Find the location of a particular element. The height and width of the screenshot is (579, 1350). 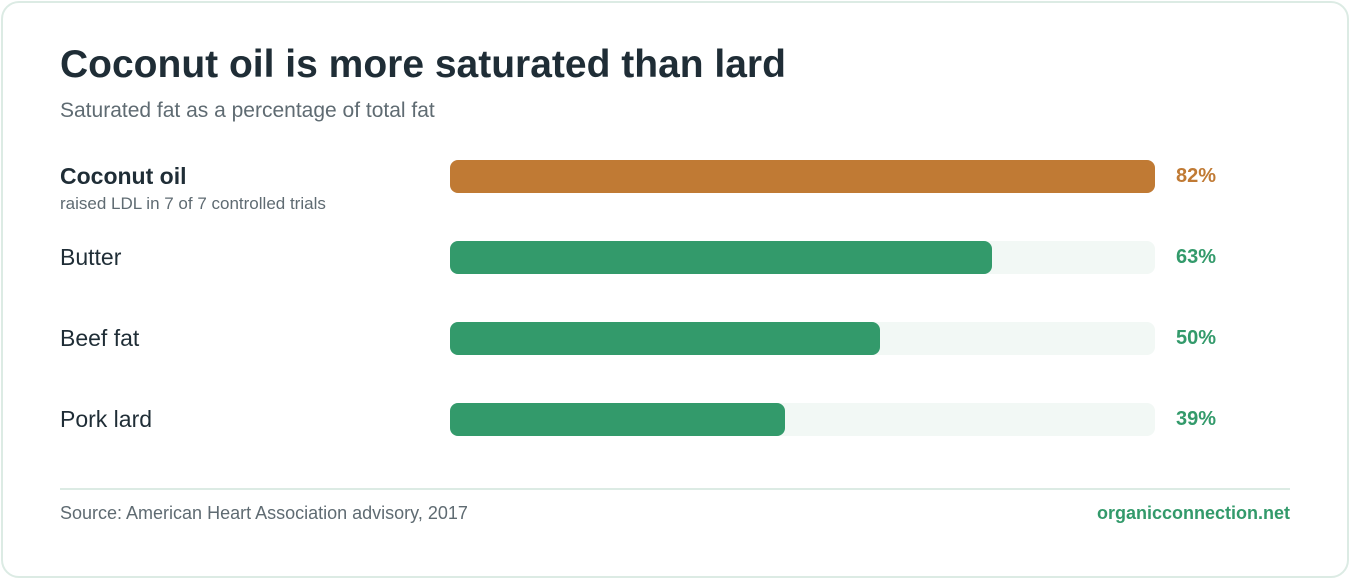

category-annotation: raised LDL in 7 of 7 controlled trials is located at coordinates (193, 203).